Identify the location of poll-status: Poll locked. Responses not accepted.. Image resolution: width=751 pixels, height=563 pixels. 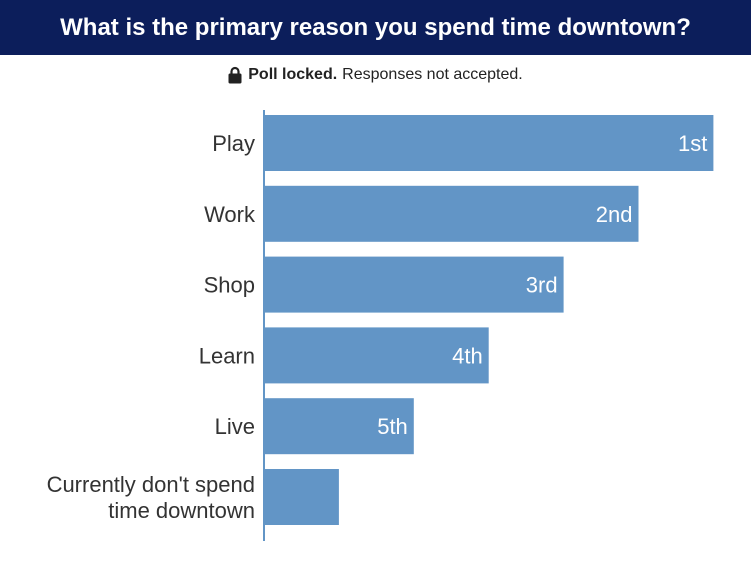
(375, 75).